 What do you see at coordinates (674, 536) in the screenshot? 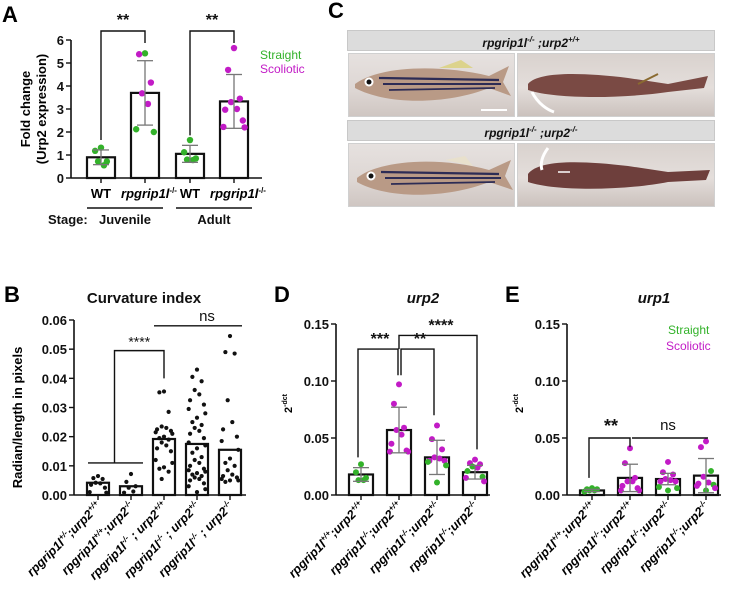
I see `x-tick-label: rpgrip1l-/-;urp2-/-` at bounding box center [674, 536].